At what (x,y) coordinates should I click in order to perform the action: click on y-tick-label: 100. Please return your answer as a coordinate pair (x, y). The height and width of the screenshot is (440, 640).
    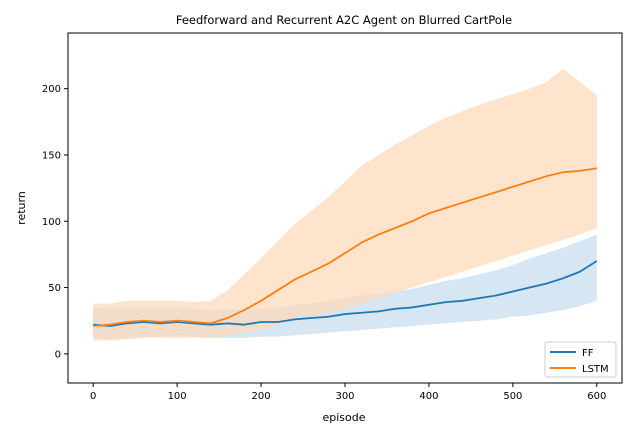
    Looking at the image, I should click on (51, 222).